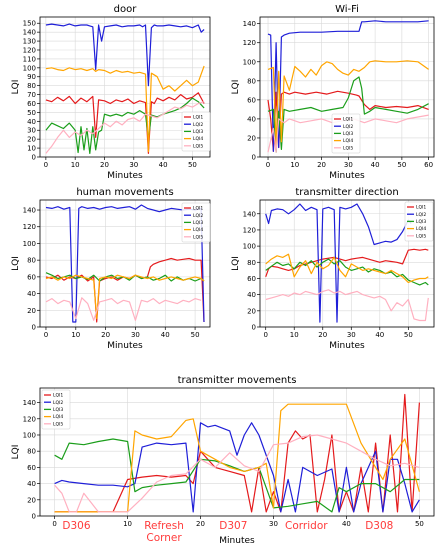  I want to click on series-line-lqi1, so click(347, 263).